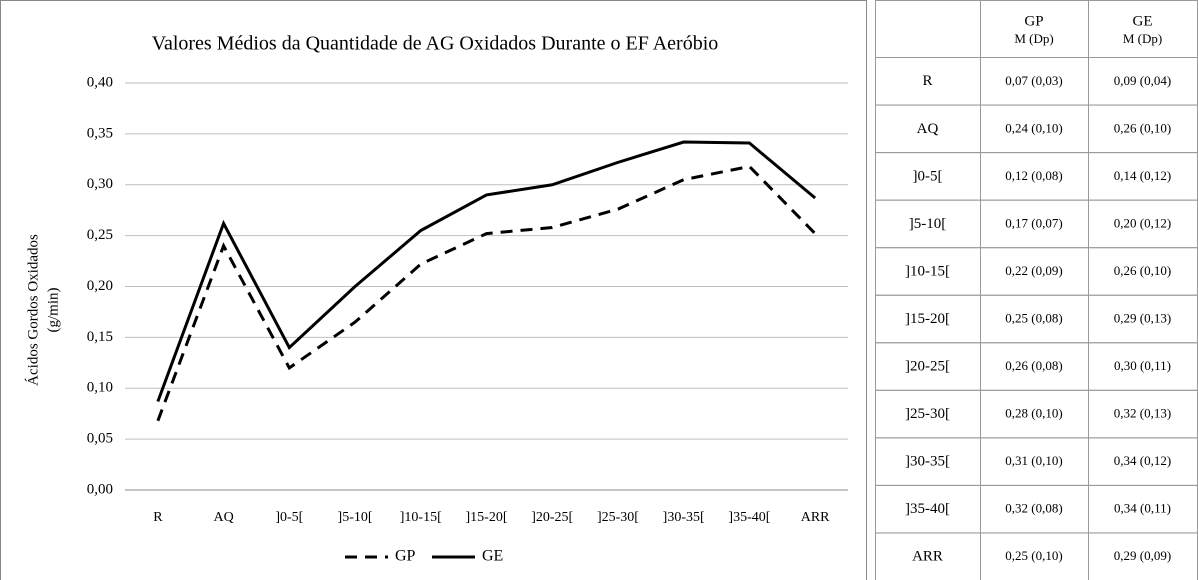 The image size is (1198, 580). What do you see at coordinates (1142, 508) in the screenshot?
I see `cell-value: 0,34 (0,11)` at bounding box center [1142, 508].